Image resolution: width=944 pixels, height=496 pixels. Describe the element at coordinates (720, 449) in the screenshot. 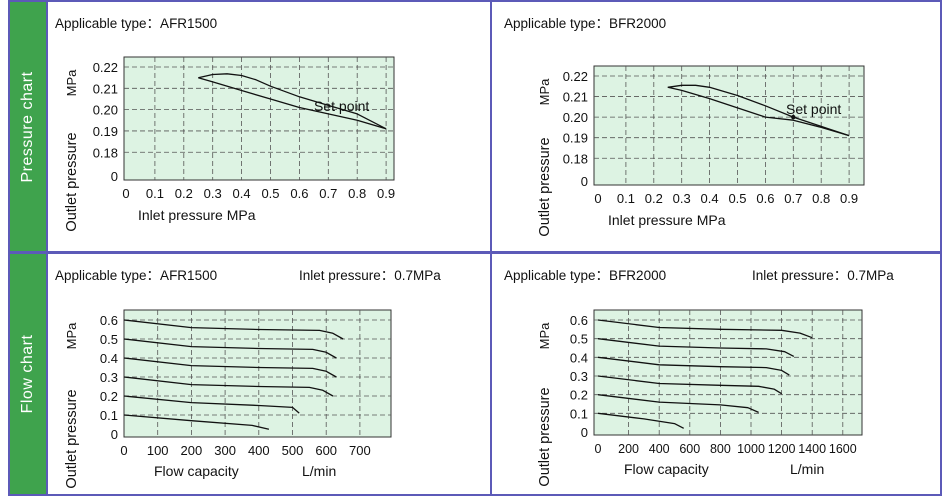

I see `x-tick-label: 800` at that location.